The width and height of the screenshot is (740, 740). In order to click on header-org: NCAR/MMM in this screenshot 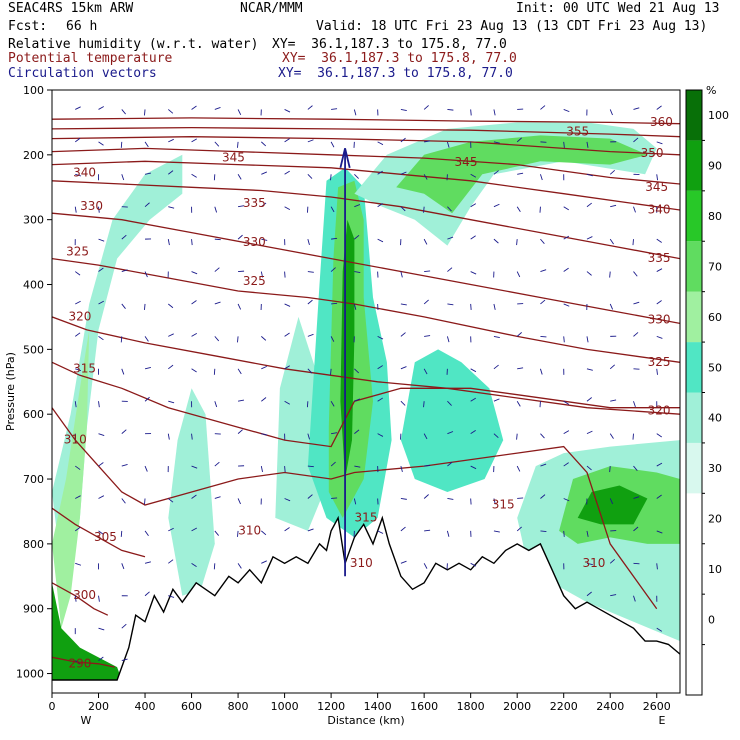, I will do `click(271, 8)`.